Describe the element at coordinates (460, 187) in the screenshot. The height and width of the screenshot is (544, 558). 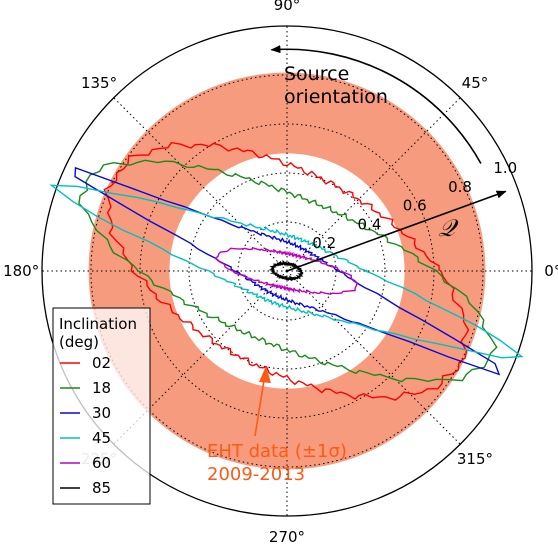
I see `radial-tick-label: 0.8` at that location.